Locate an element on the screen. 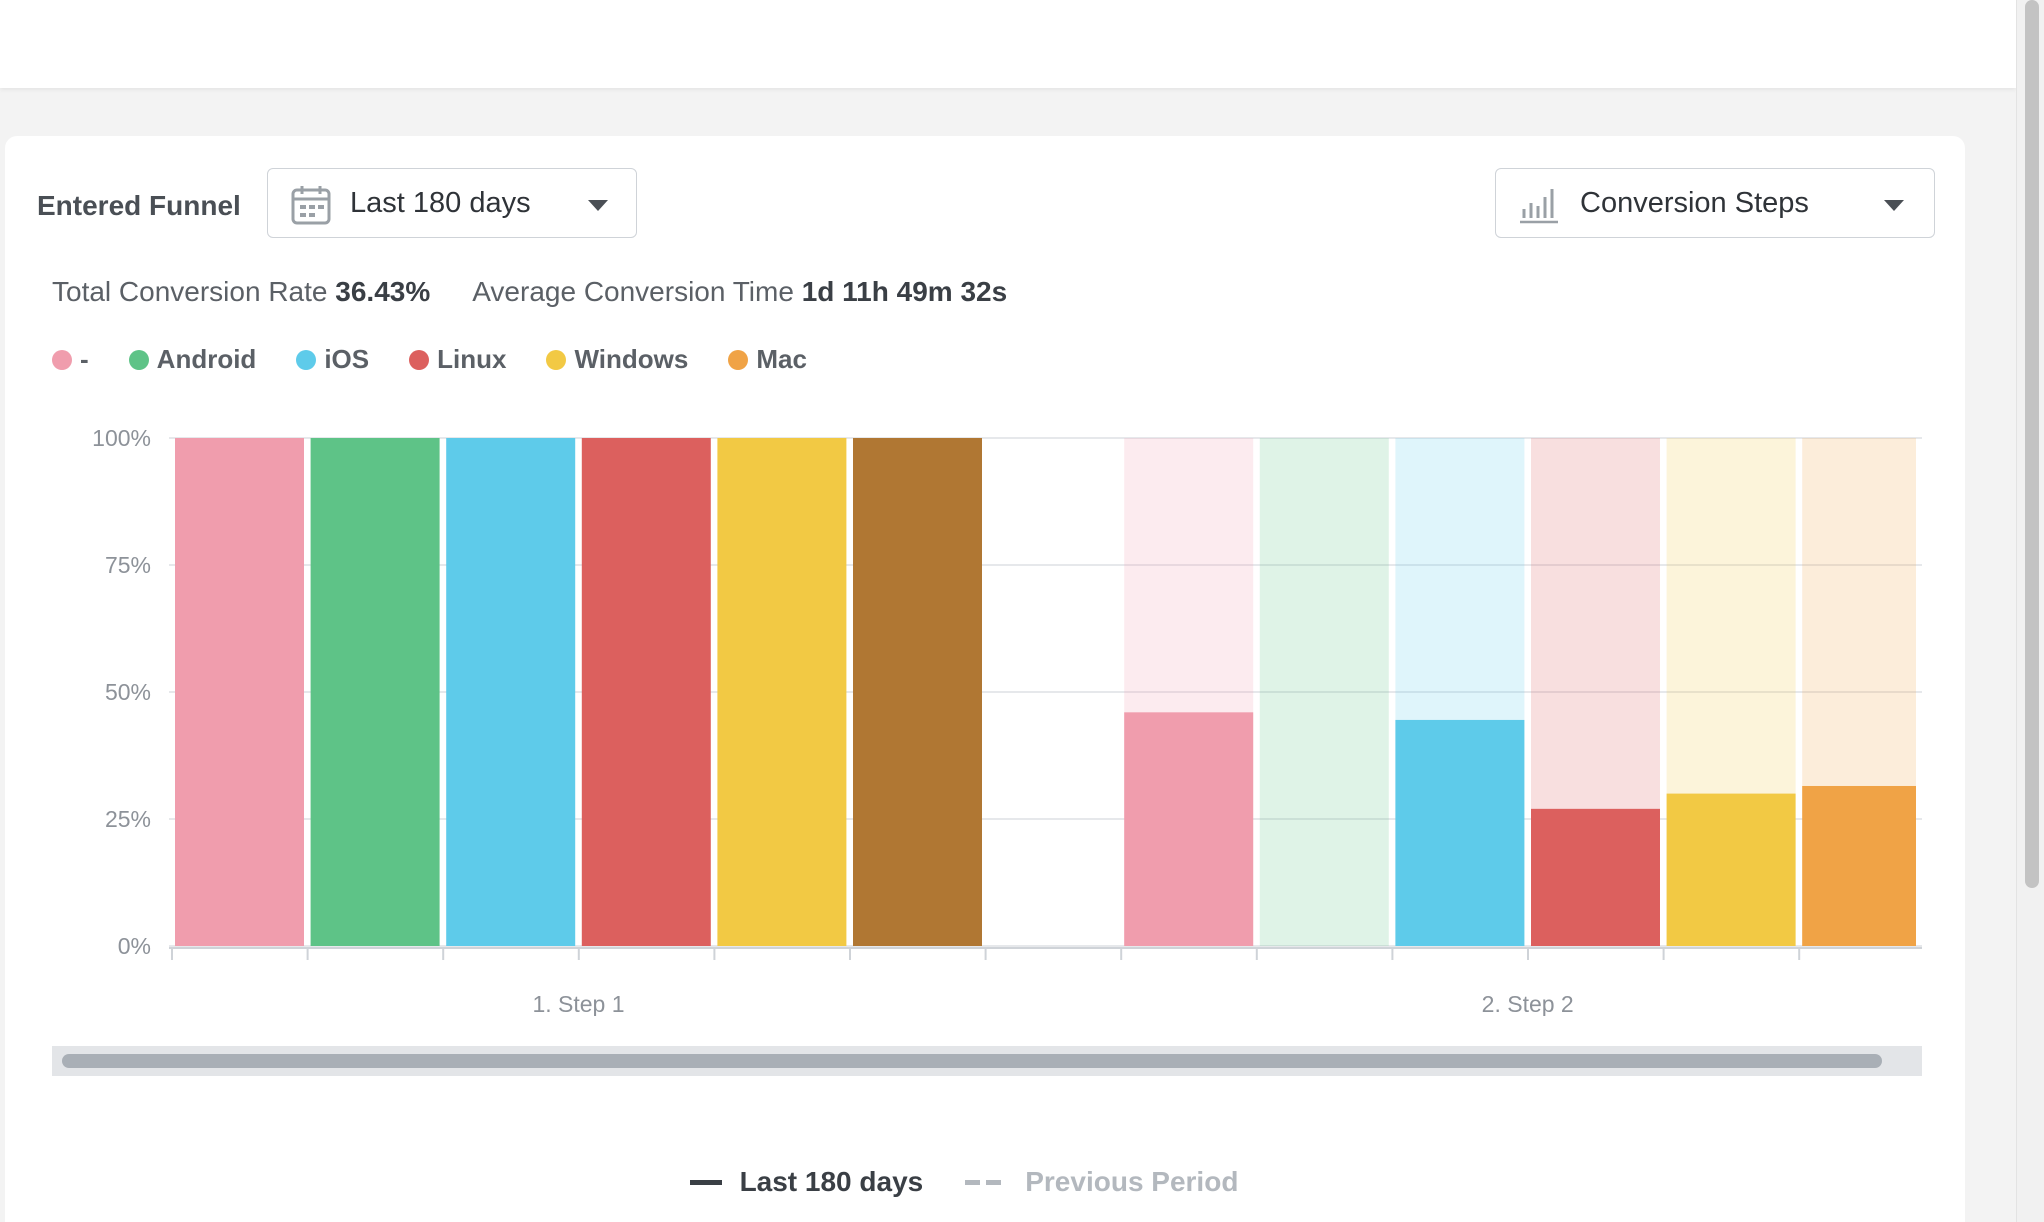 The width and height of the screenshot is (2044, 1222). legend-item: Linux is located at coordinates (457, 359).